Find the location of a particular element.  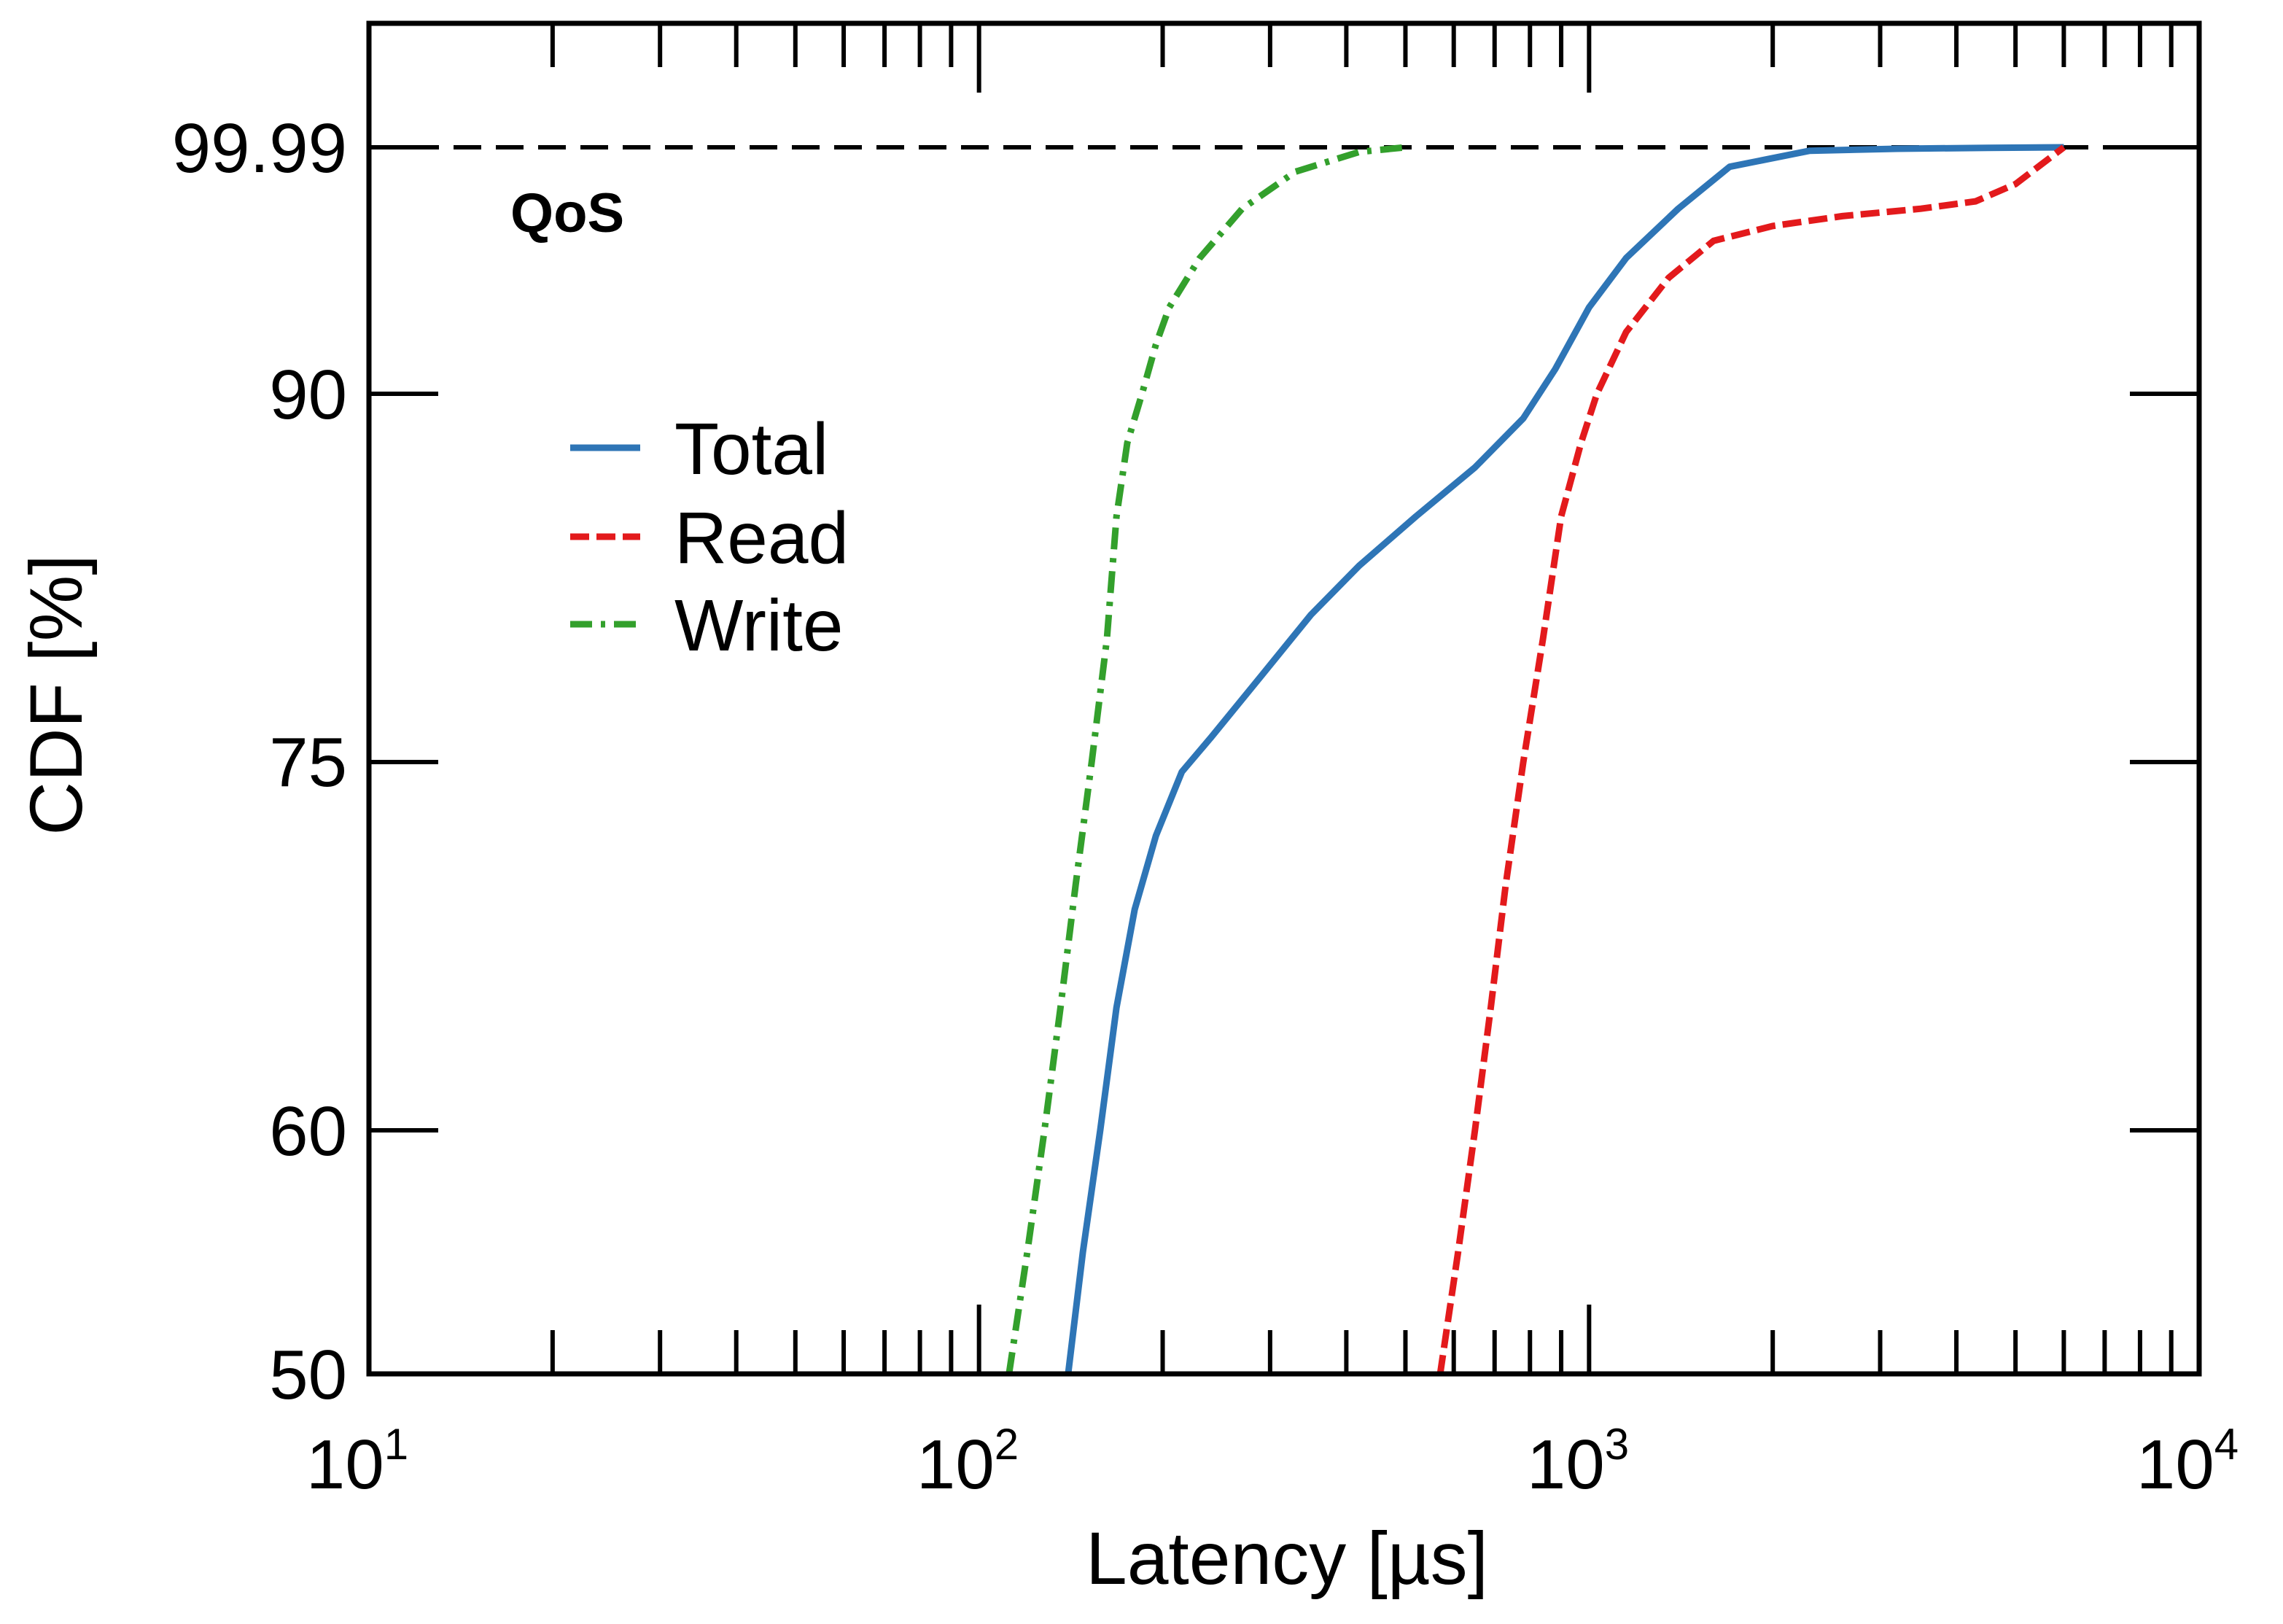

y-tick-label-60: 60 is located at coordinates (308, 1131).